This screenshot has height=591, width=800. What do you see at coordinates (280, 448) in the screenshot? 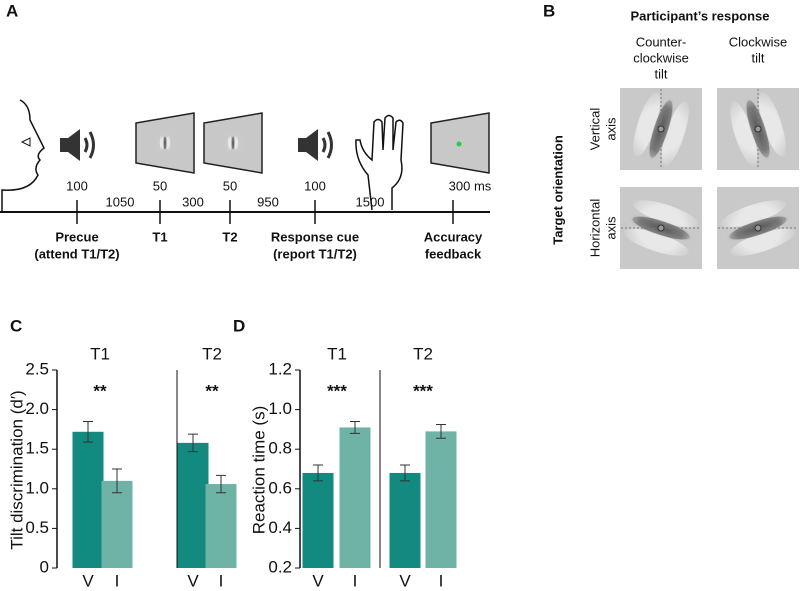
I see `y-tick-label: 0.8` at bounding box center [280, 448].